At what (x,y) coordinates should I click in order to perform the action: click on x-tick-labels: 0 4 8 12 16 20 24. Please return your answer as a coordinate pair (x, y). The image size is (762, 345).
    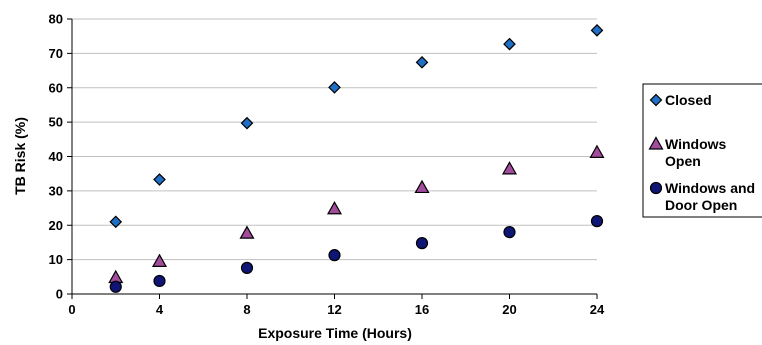
    Looking at the image, I should click on (336, 309).